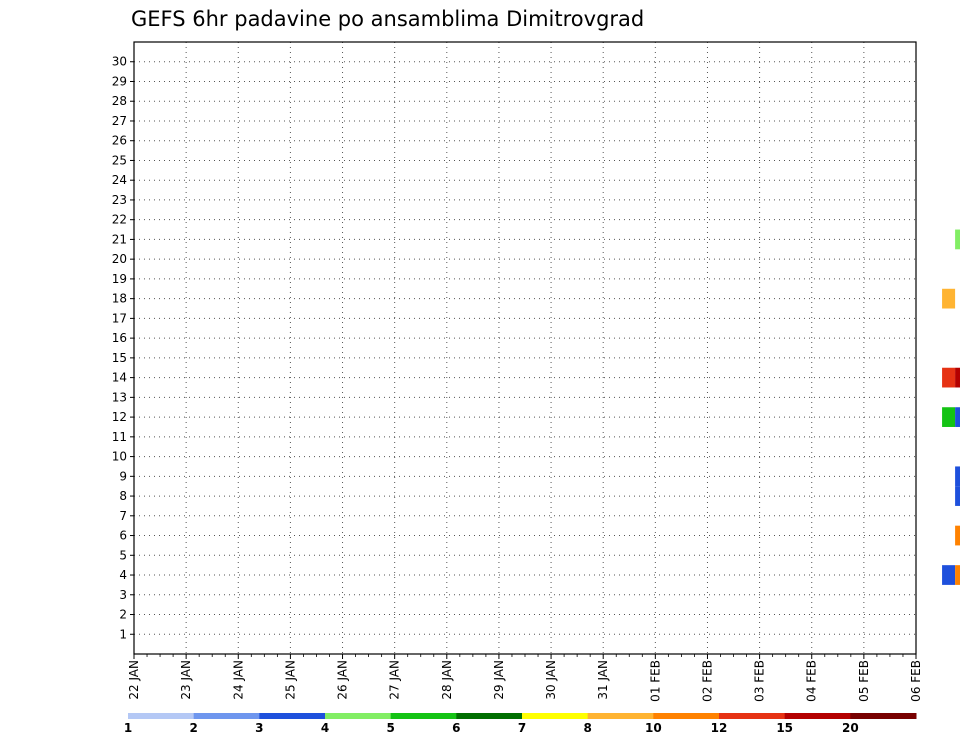 The width and height of the screenshot is (960, 742). Describe the element at coordinates (119, 62) in the screenshot. I see `y-tick-label: 30` at that location.